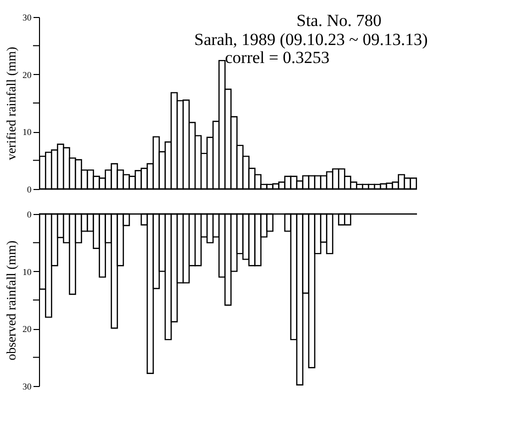  Describe the element at coordinates (11, 300) in the screenshot. I see `y-axis-title: observed rainfall (mm)` at that location.